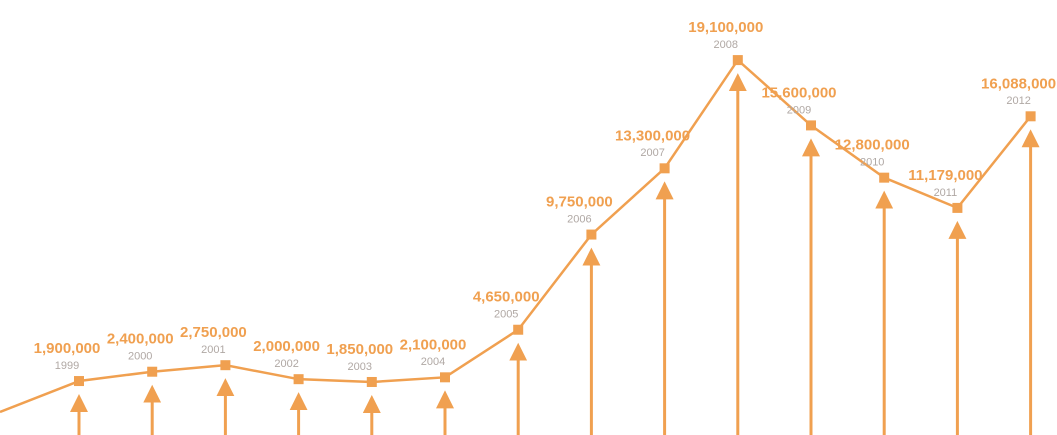 The width and height of the screenshot is (1057, 435). I want to click on value-label: 1,900,000, so click(67, 348).